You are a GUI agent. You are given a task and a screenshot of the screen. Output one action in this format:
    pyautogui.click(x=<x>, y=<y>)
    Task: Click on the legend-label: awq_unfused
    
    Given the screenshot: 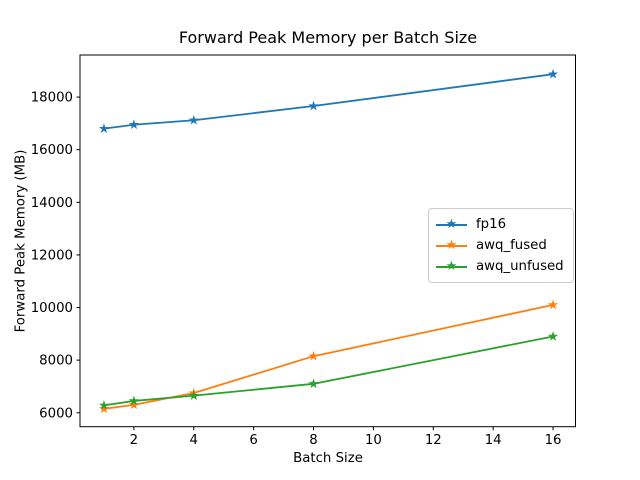 What is the action you would take?
    pyautogui.click(x=520, y=266)
    